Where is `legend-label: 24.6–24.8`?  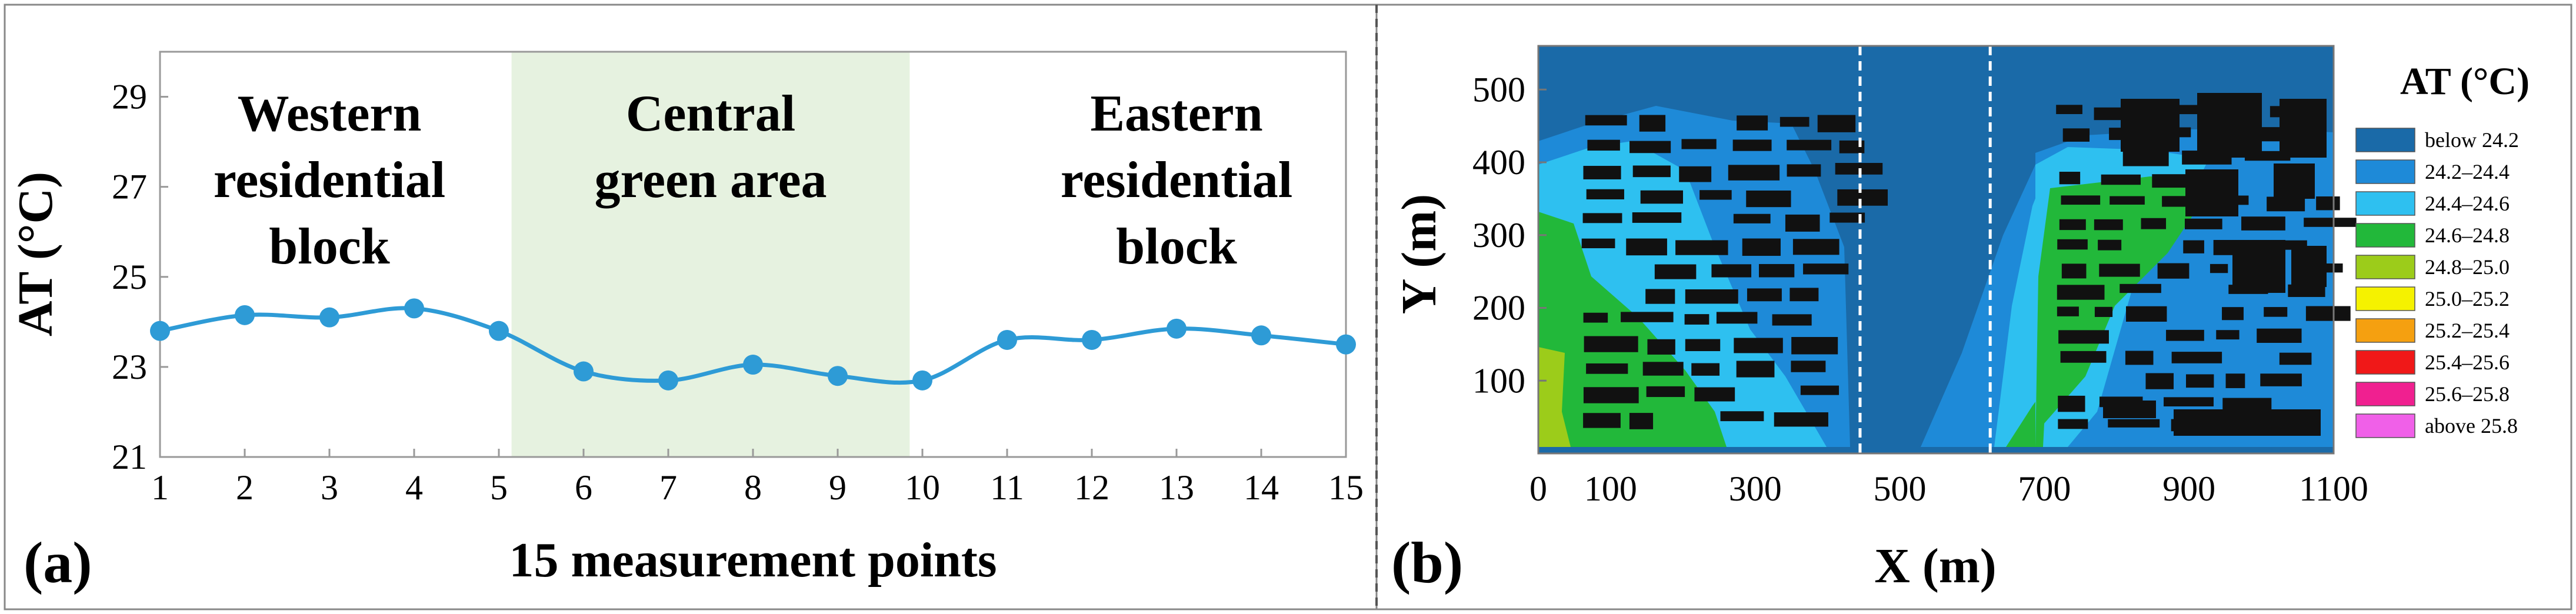
legend-label: 24.6–24.8 is located at coordinates (2468, 235).